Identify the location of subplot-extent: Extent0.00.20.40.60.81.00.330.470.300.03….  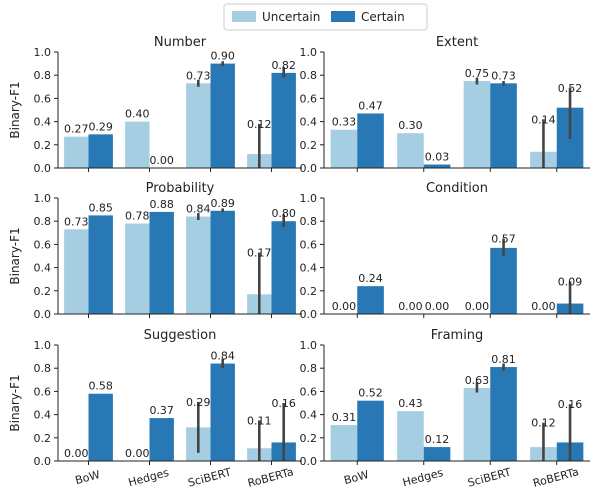
(445, 105).